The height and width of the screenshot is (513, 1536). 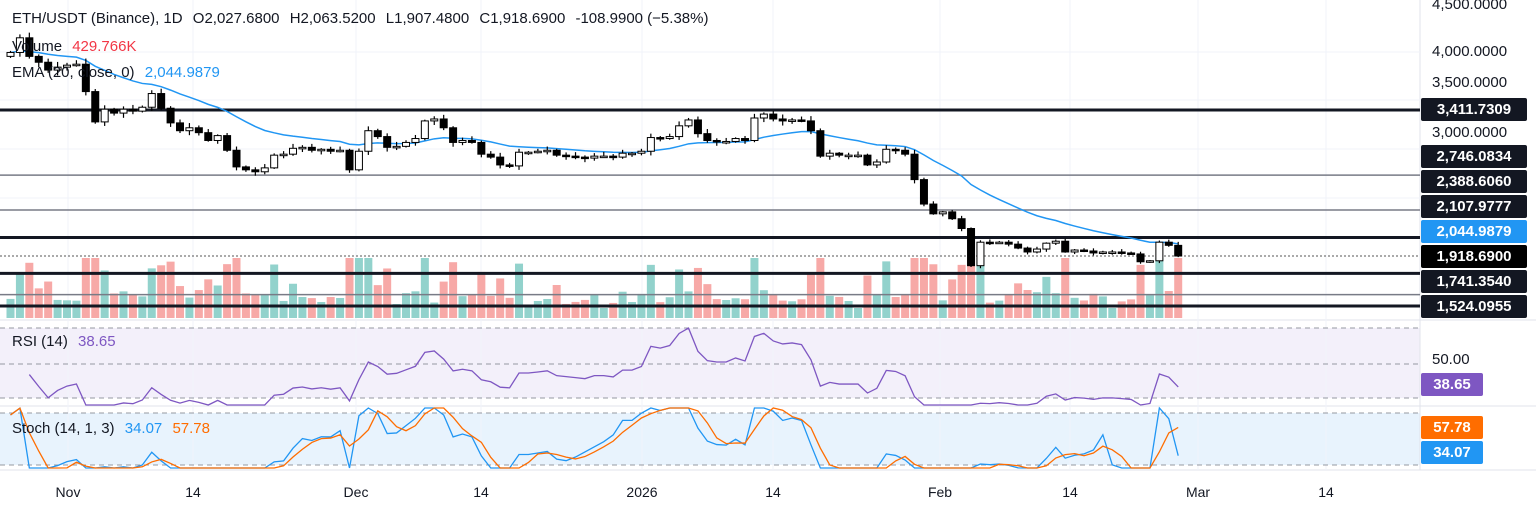 I want to click on ohlc-high: H2,063.5200, so click(x=332, y=18).